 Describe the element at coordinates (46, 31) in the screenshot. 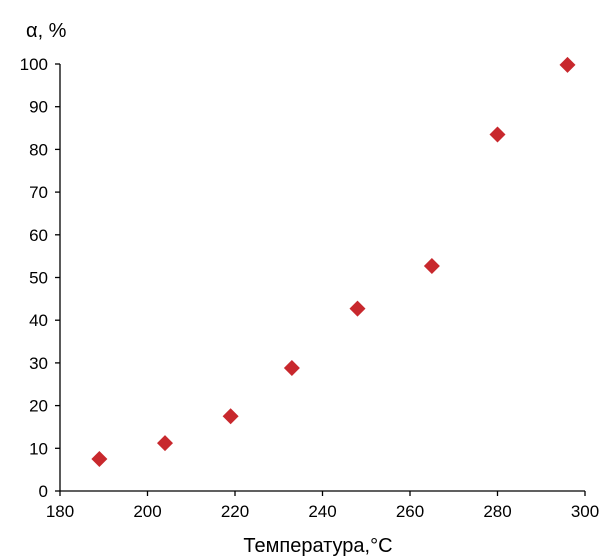

I see `y-axis-title: α, %` at that location.